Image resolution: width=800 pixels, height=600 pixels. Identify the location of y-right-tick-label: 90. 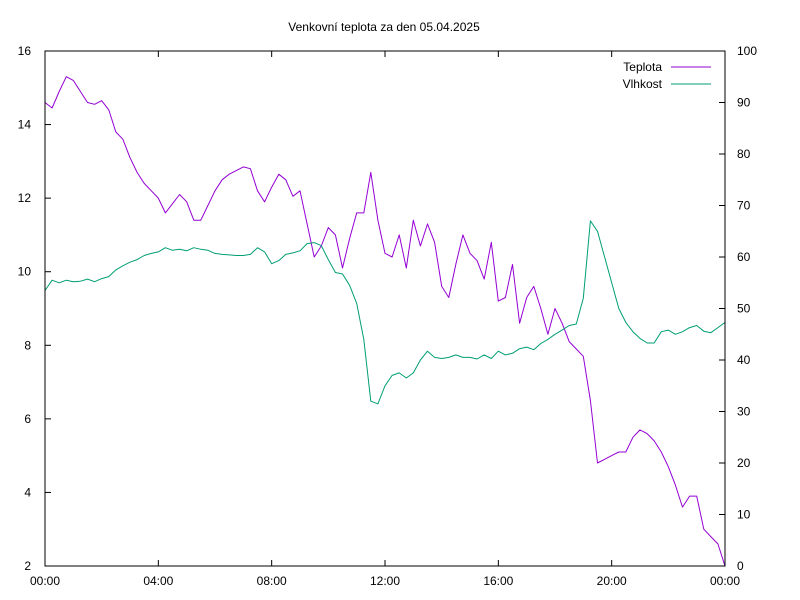
(744, 103).